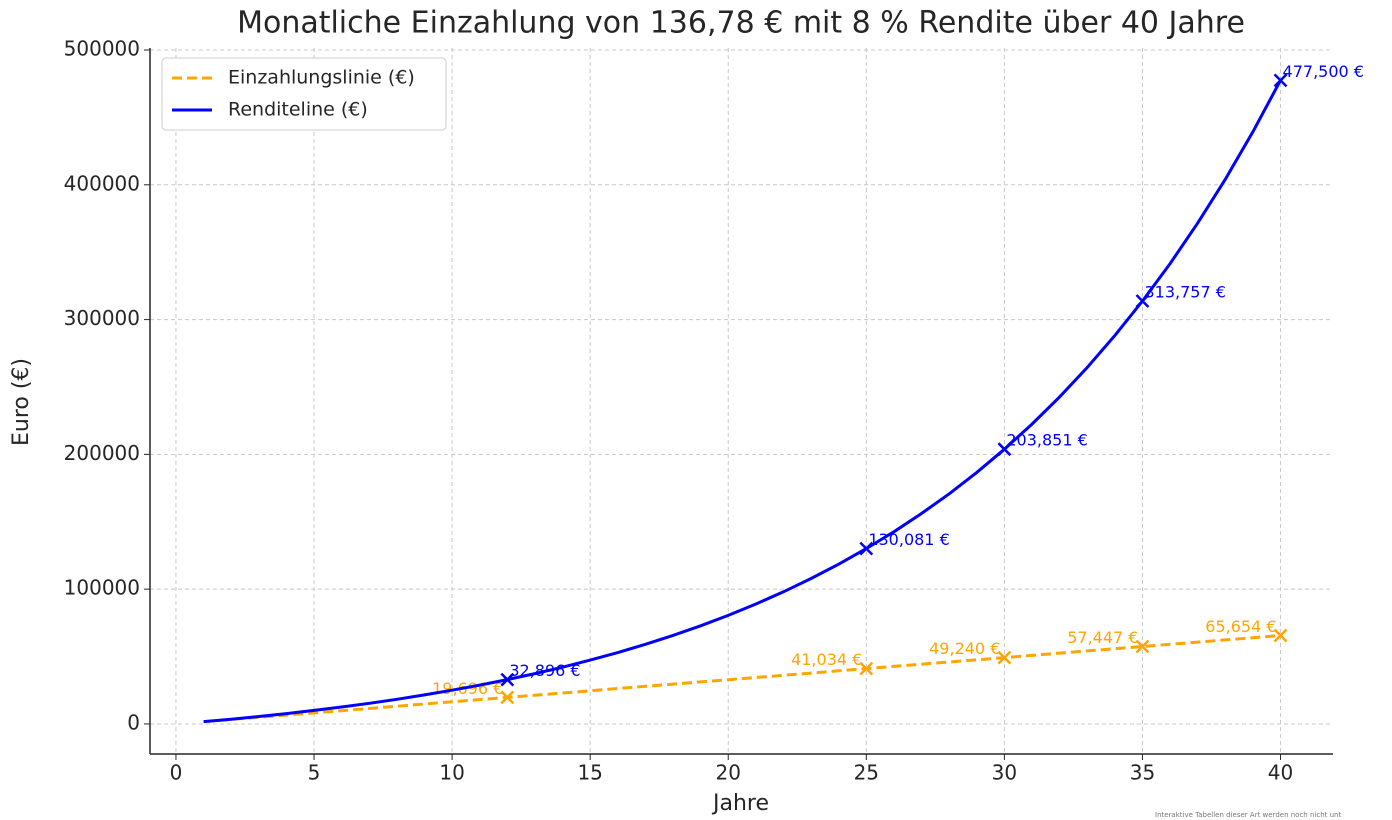  Describe the element at coordinates (176, 773) in the screenshot. I see `x-tick-label: 0` at that location.